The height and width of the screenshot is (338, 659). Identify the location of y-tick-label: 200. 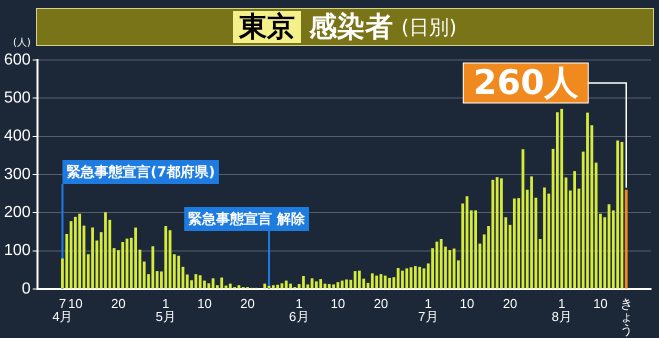
(17, 213).